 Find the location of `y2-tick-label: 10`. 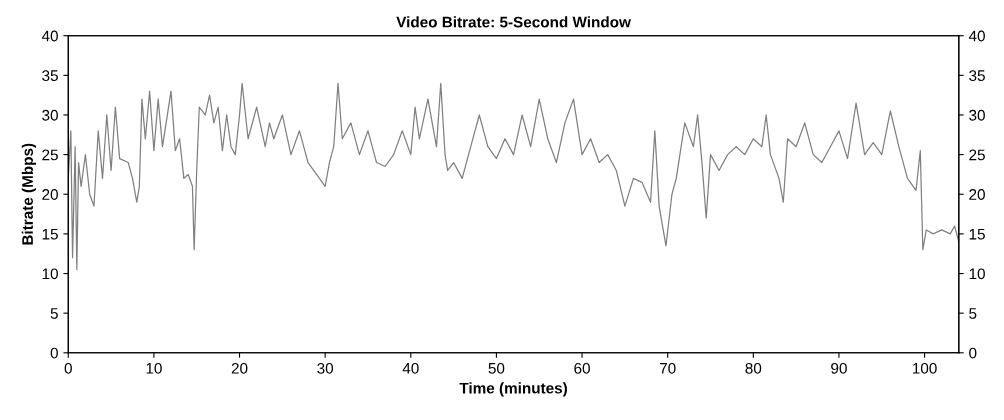

y2-tick-label: 10 is located at coordinates (977, 274).